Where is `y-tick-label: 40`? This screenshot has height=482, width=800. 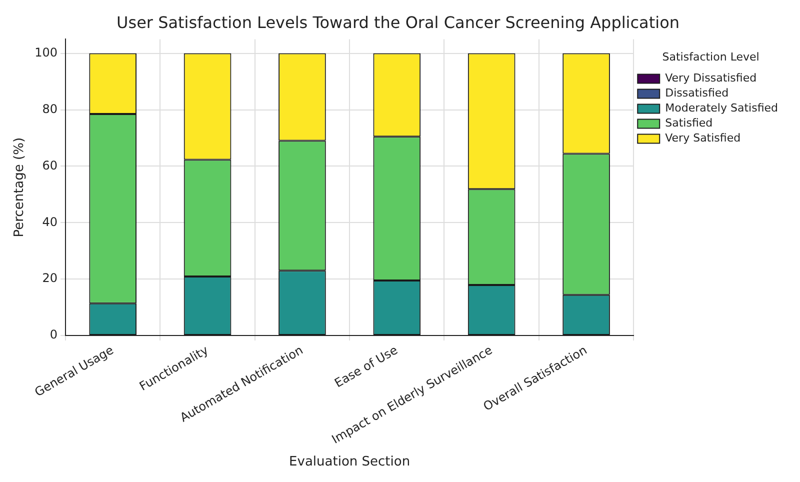 y-tick-label: 40 is located at coordinates (50, 221).